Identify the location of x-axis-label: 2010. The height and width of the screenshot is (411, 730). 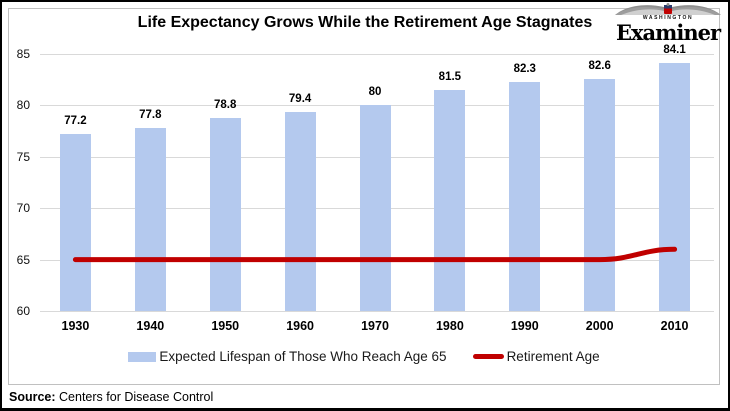
(674, 326).